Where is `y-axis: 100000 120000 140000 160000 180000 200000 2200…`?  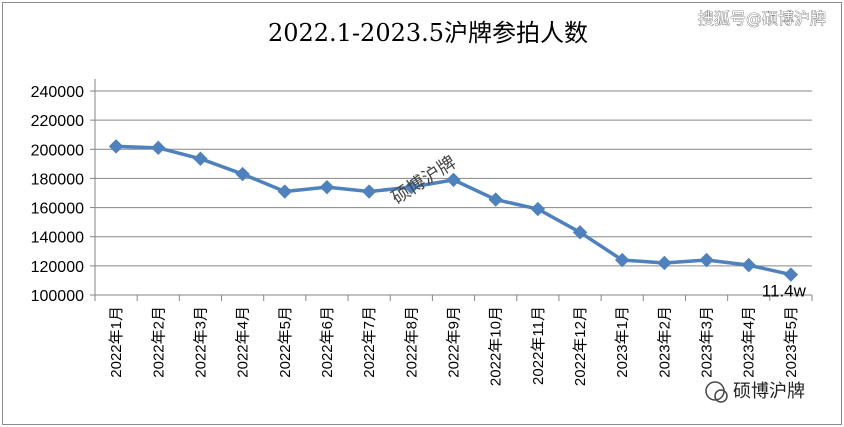 y-axis: 100000 120000 140000 160000 180000 200000 2200… is located at coordinates (63, 192).